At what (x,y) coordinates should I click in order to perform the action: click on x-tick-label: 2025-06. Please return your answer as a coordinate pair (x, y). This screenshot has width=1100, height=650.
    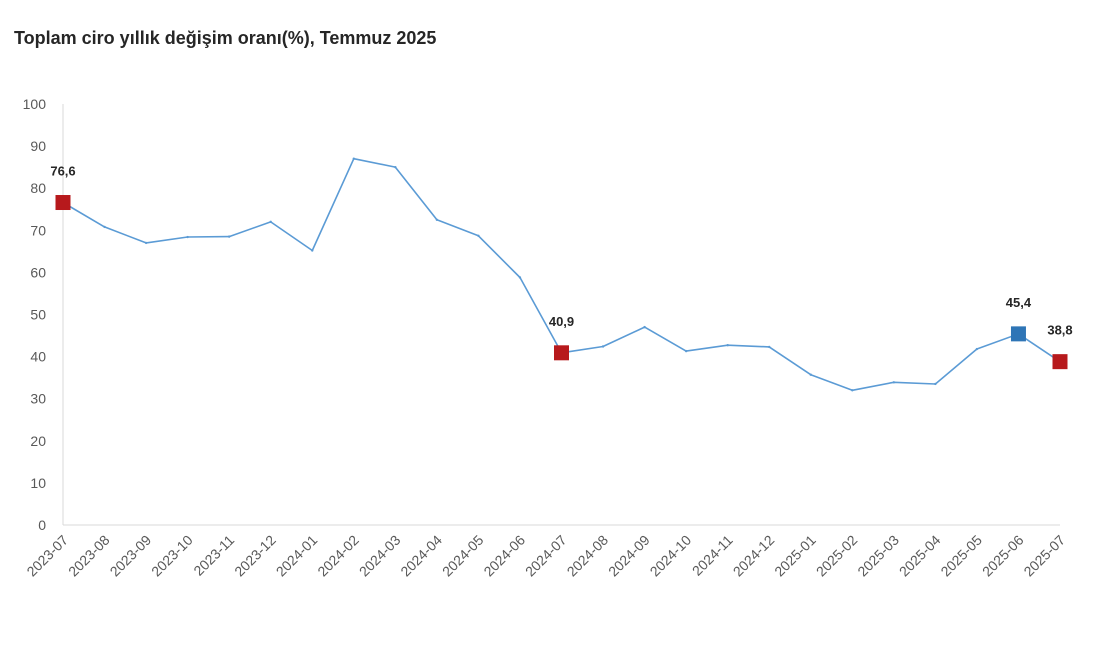
    Looking at the image, I should click on (1003, 556).